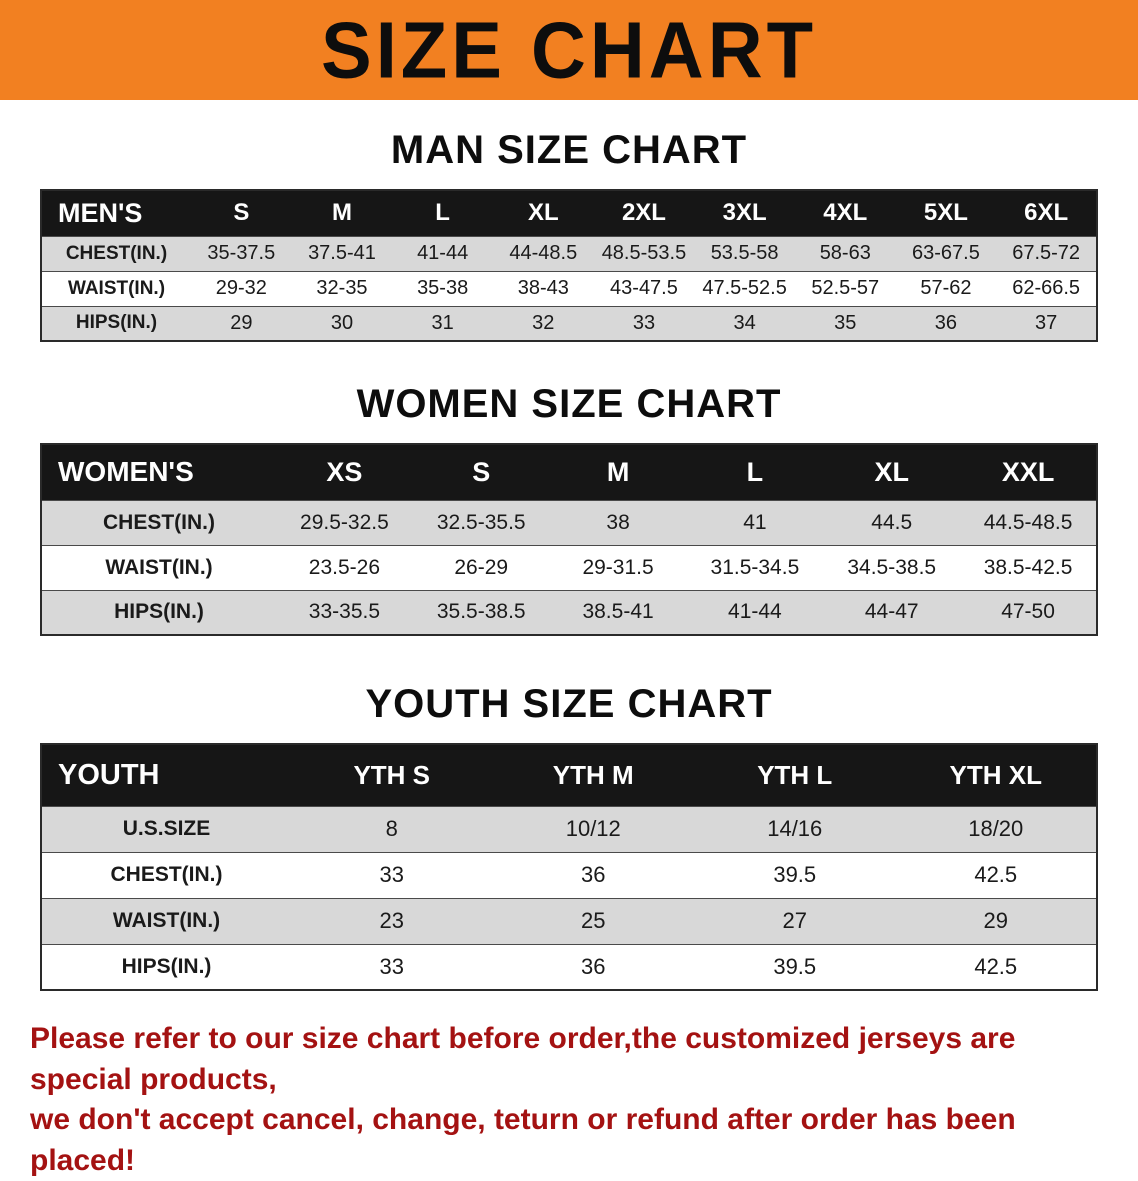 This screenshot has height=1181, width=1138. I want to click on size-column-header: XXL, so click(1028, 472).